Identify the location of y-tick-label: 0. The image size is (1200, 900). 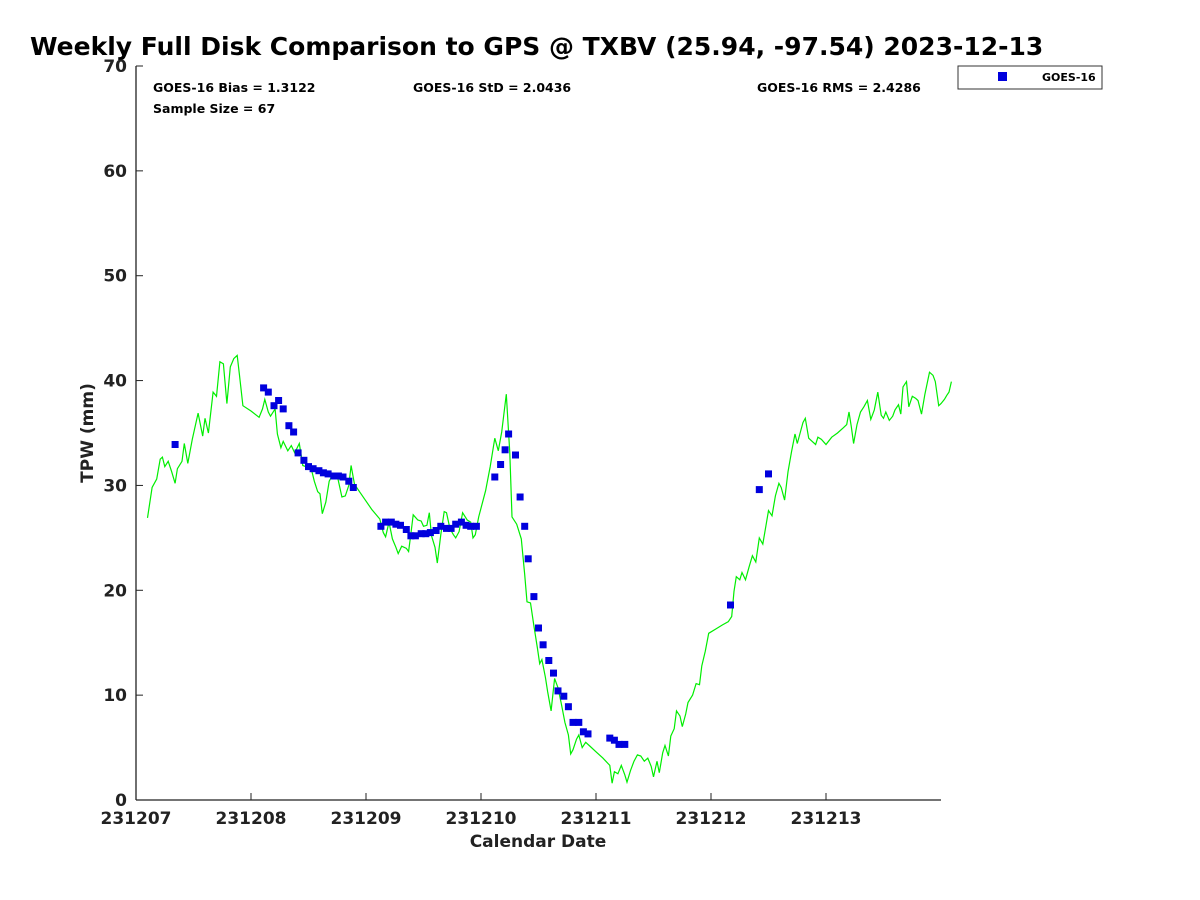
(121, 801).